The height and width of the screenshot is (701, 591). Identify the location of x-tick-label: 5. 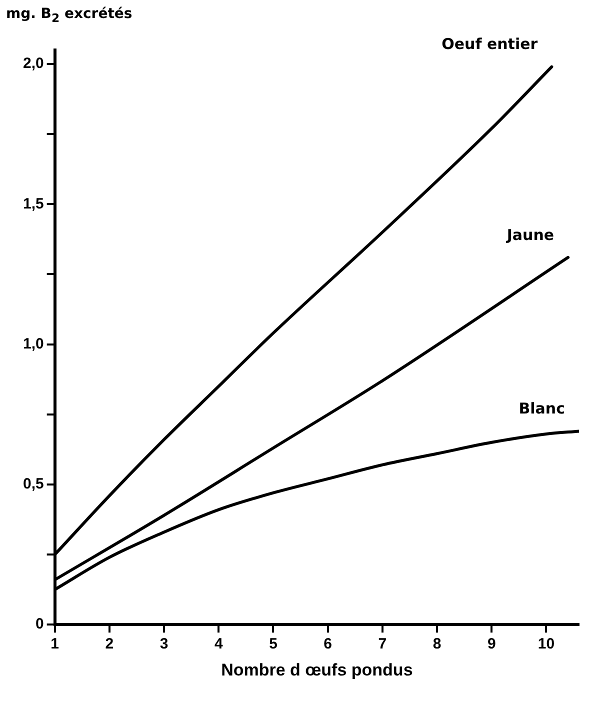
(273, 644).